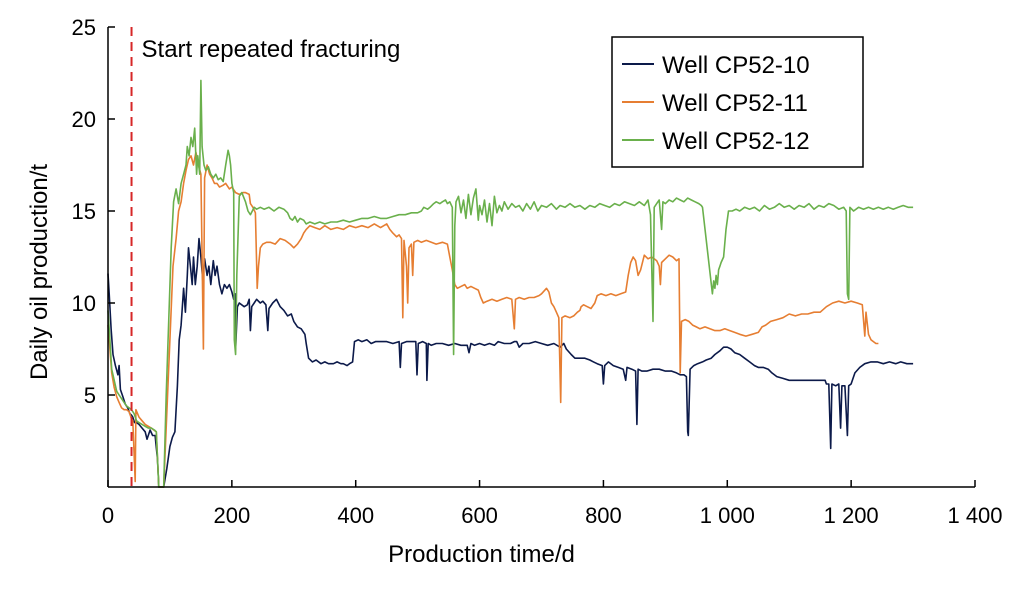 This screenshot has width=1027, height=594. What do you see at coordinates (727, 515) in the screenshot?
I see `x-tick-label: 1 000` at bounding box center [727, 515].